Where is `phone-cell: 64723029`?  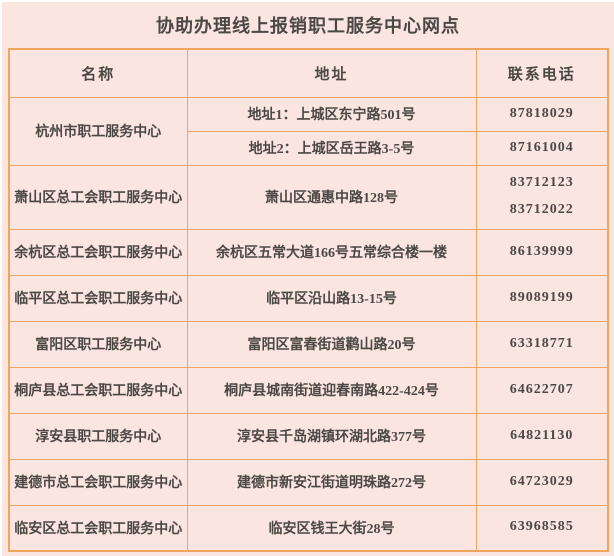
phone-cell: 64723029 is located at coordinates (542, 482).